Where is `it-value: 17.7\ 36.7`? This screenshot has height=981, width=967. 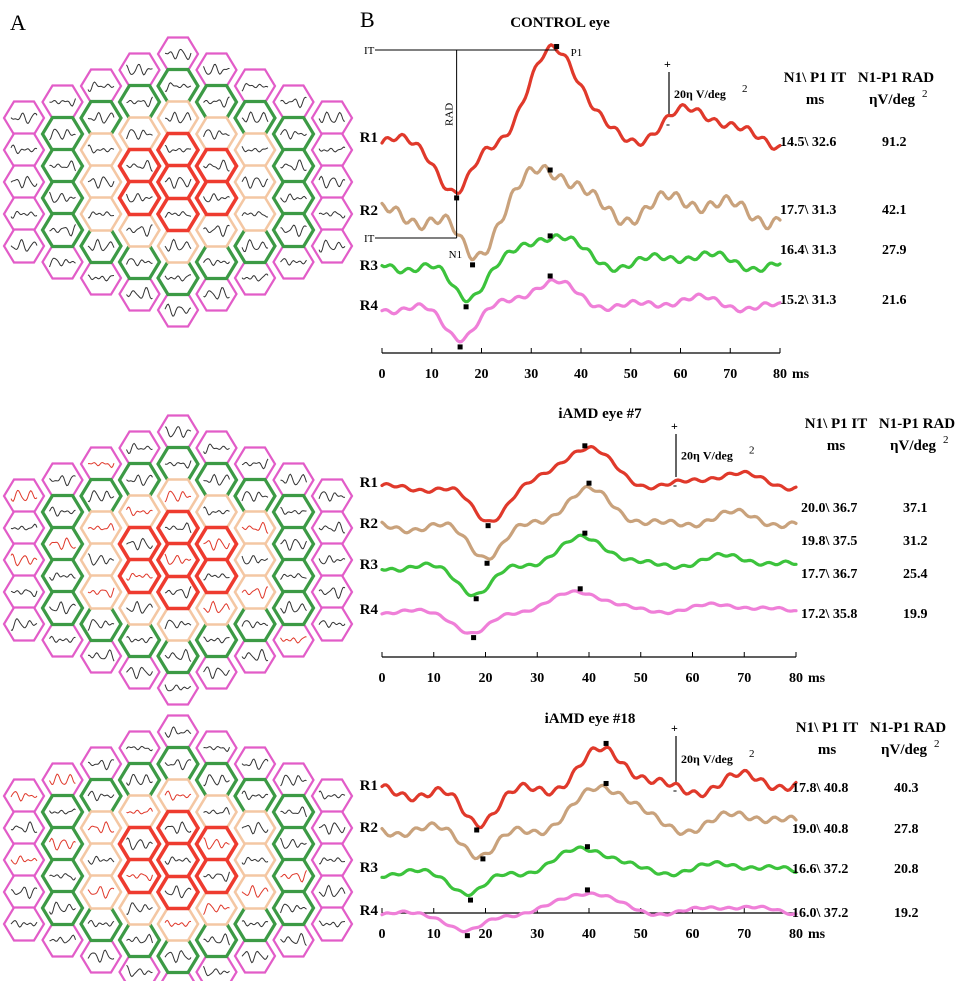
it-value: 17.7\ 36.7 is located at coordinates (829, 574).